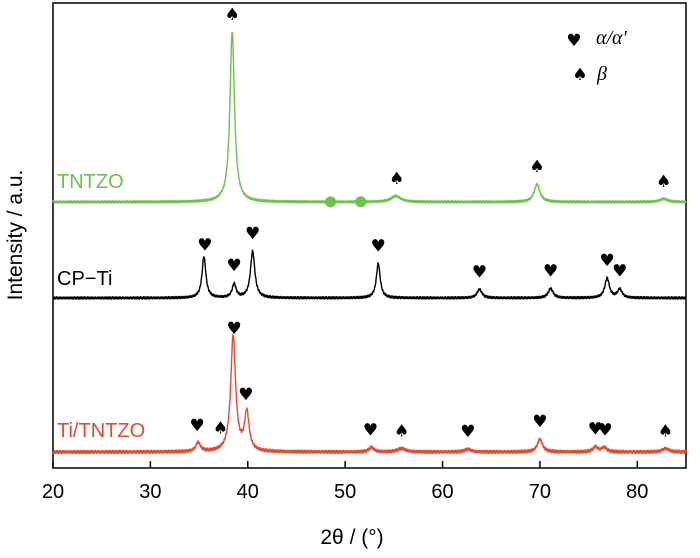 This screenshot has height=558, width=700. I want to click on series-label: TNTZO, so click(90, 182).